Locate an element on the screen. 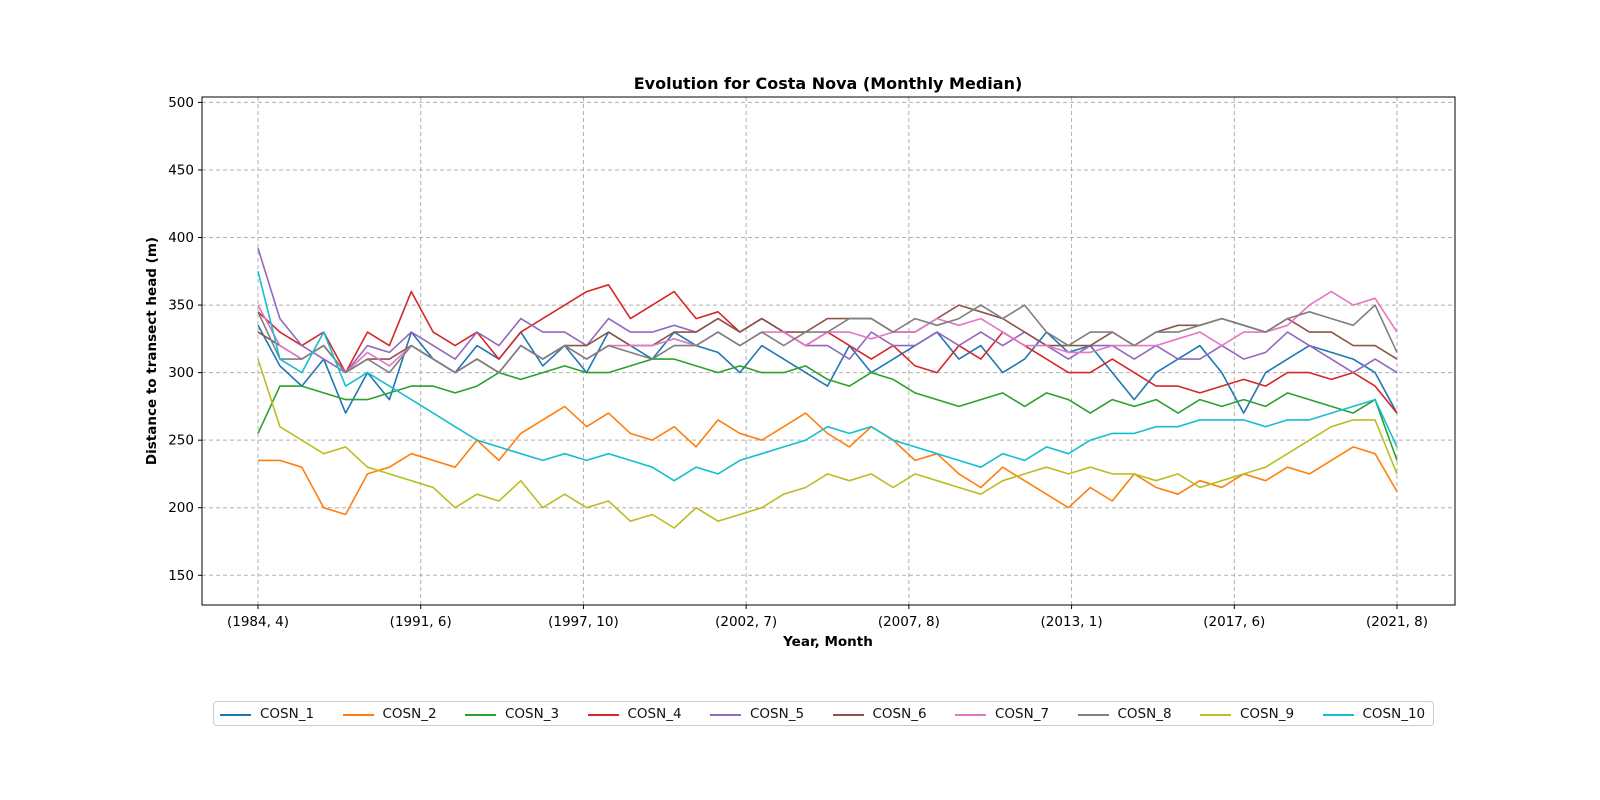 The width and height of the screenshot is (1600, 800). legend-item-COSN_4: COSN_4 is located at coordinates (646, 714).